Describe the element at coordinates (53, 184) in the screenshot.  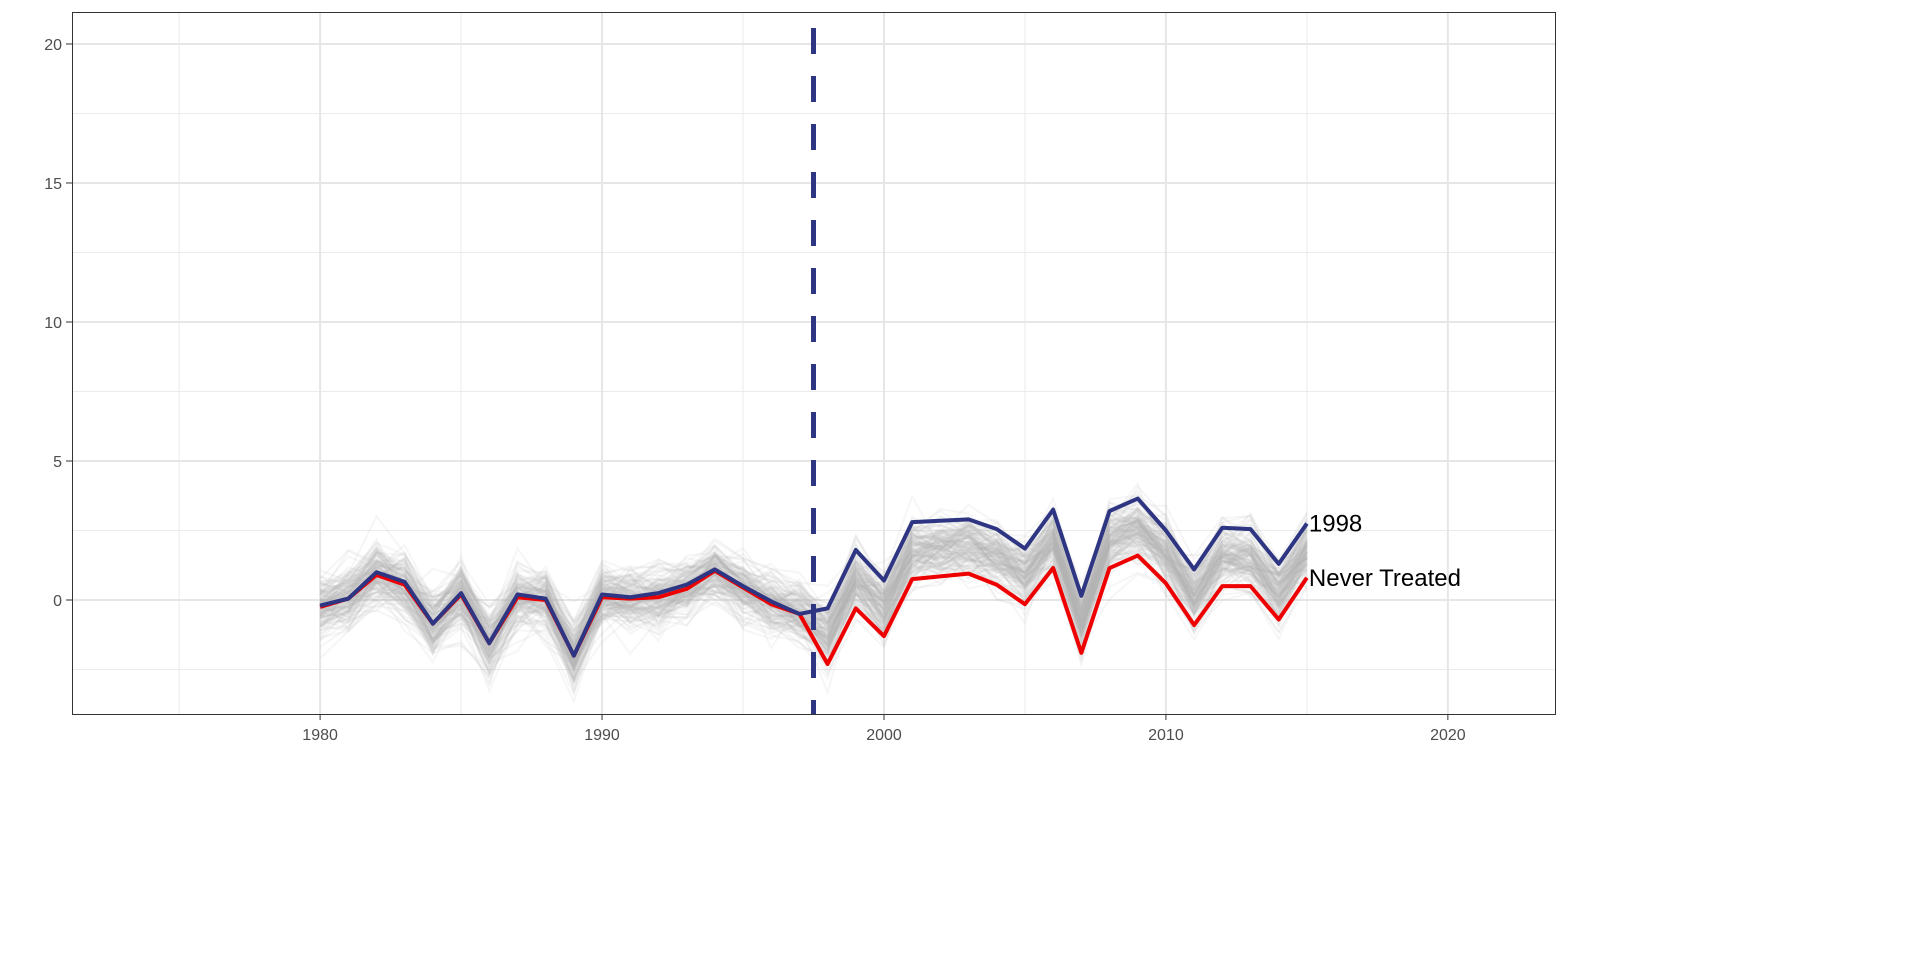
I see `y-tick-label: 15` at that location.